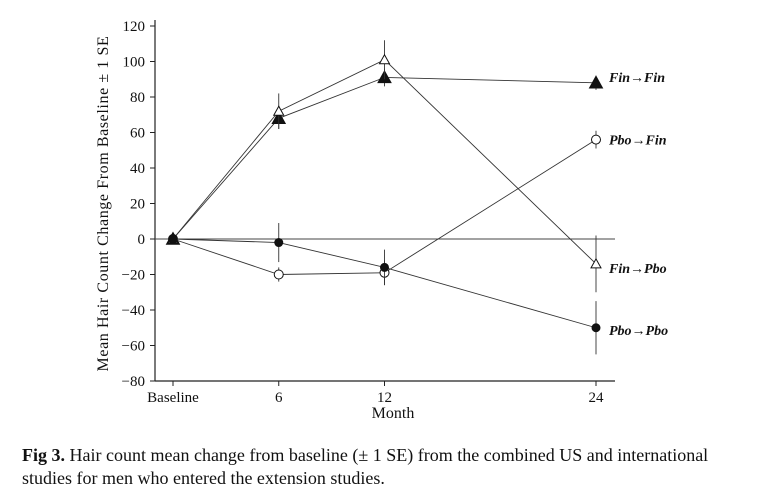 This screenshot has width=768, height=497. Describe the element at coordinates (638, 331) in the screenshot. I see `series-label-pbo-pbo: Pbo→Pbo` at that location.